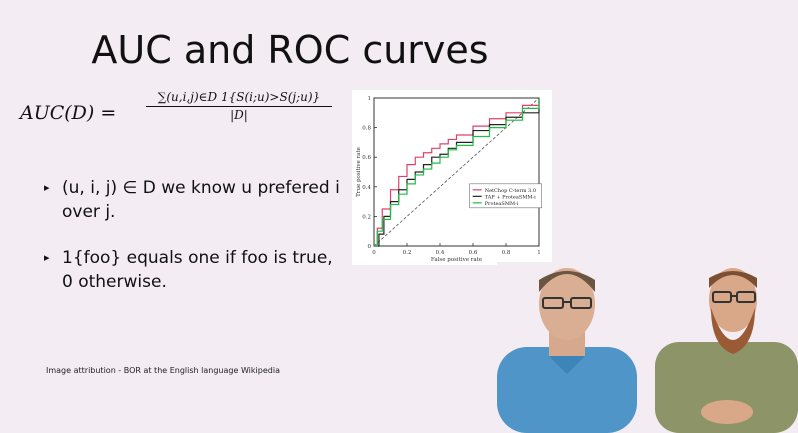  What do you see at coordinates (359, 172) in the screenshot?
I see `y-axis-label: True positive rate` at bounding box center [359, 172].